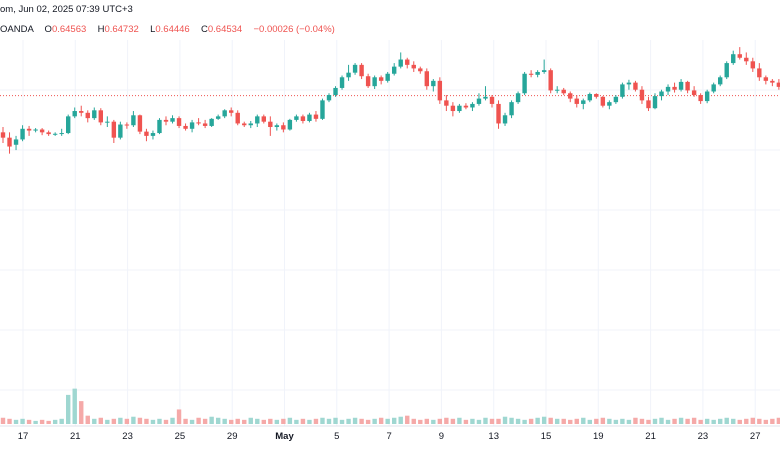 This screenshot has height=470, width=780. What do you see at coordinates (121, 29) in the screenshot?
I see `high-value: 0.64732` at bounding box center [121, 29].